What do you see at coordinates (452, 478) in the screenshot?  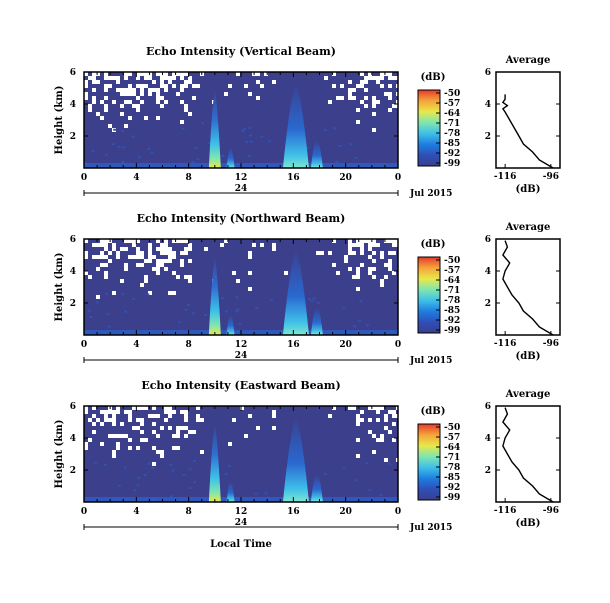 I see `colorbar-tick-label: -85` at bounding box center [452, 478].